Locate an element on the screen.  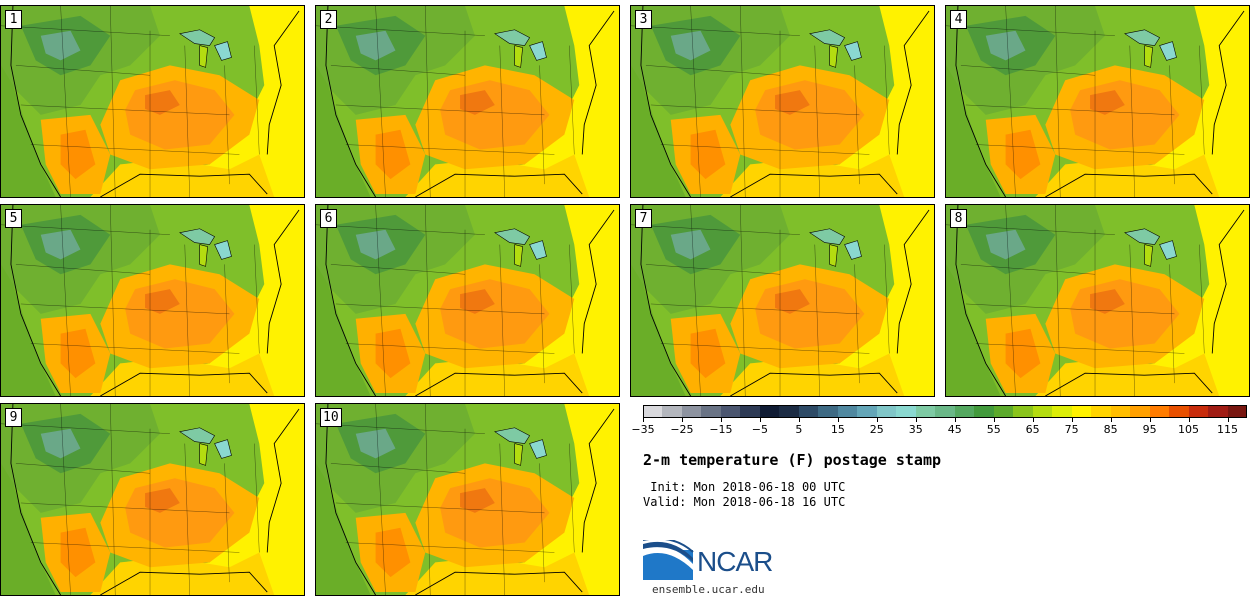
member-number-label: 1 is located at coordinates (13, 19).